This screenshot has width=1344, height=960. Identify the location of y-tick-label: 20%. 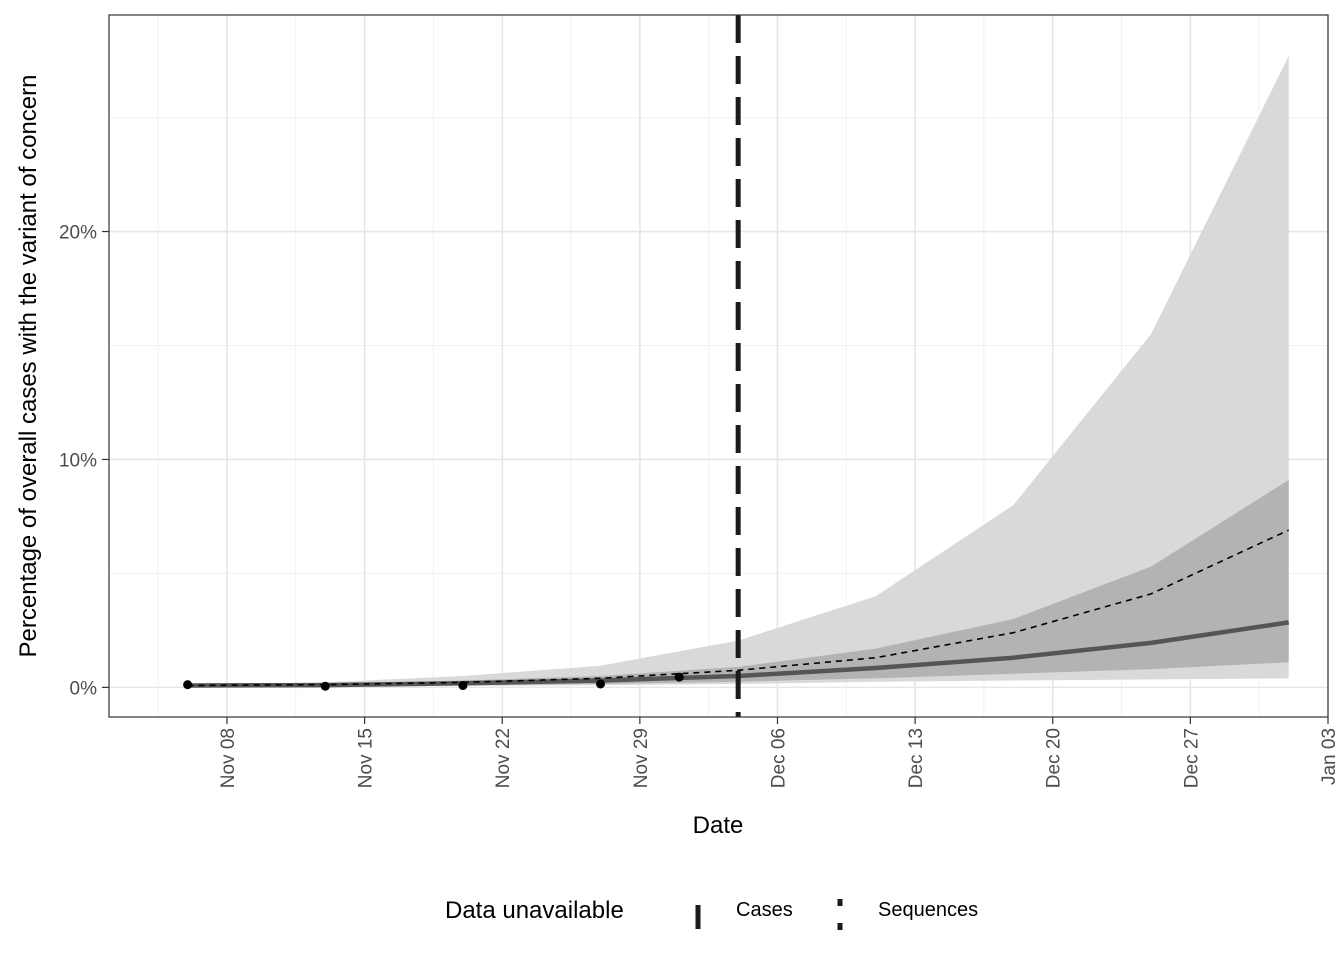
(78, 233).